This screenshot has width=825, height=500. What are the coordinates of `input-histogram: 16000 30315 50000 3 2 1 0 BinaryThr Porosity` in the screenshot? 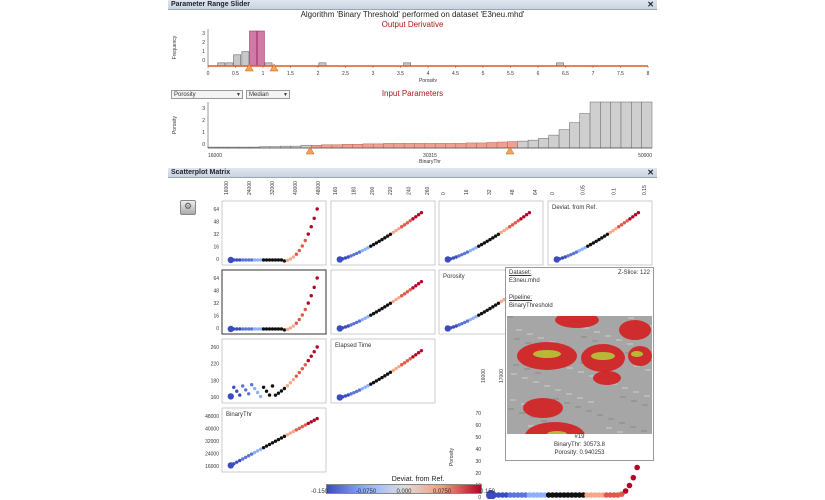 It's located at (412, 132).